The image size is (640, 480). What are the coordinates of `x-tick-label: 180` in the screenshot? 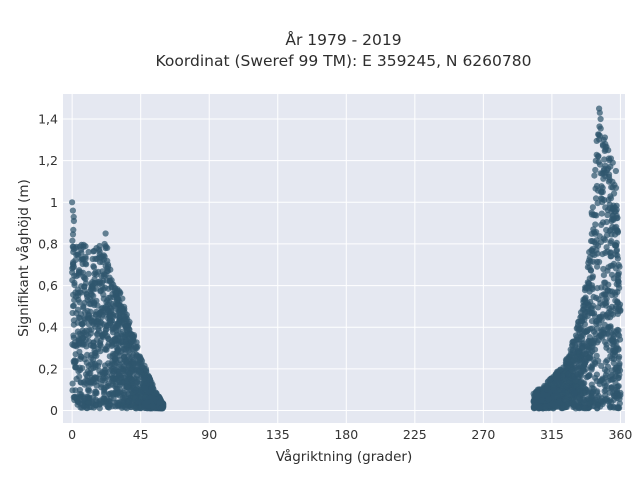 It's located at (346, 434).